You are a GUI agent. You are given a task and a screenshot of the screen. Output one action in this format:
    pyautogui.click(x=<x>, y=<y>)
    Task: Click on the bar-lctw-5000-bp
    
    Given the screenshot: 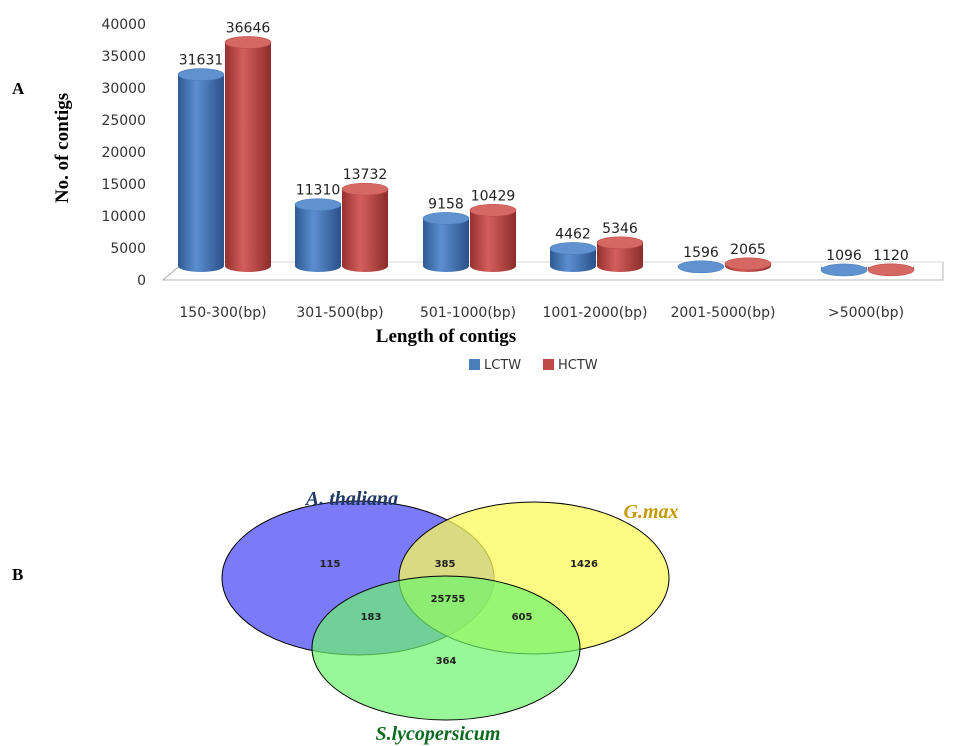 What is the action you would take?
    pyautogui.click(x=844, y=270)
    